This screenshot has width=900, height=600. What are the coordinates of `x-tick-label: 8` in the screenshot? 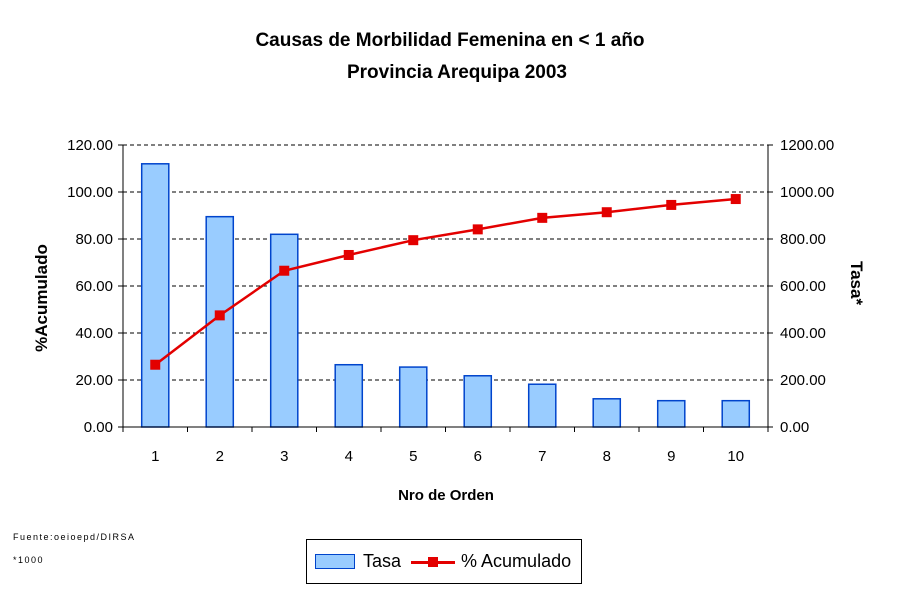 It's located at (607, 456).